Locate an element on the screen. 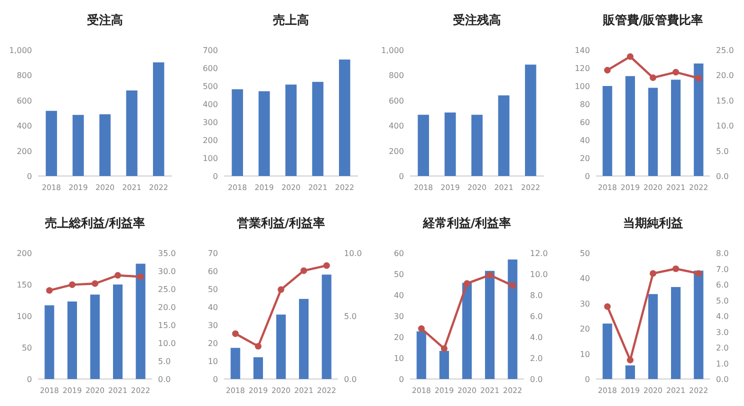 Image resolution: width=744 pixels, height=406 pixels. y-tick-label: 600 is located at coordinates (24, 101).